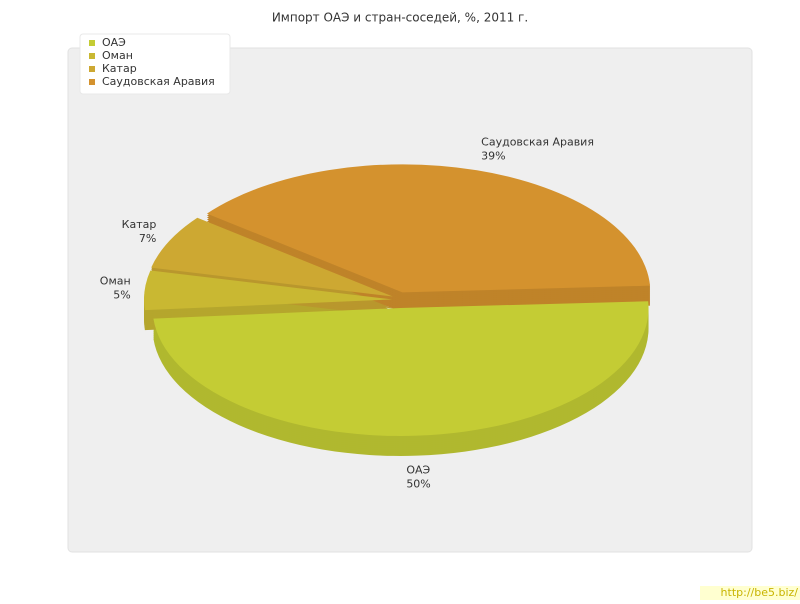 The image size is (800, 604). Describe the element at coordinates (158, 81) in the screenshot. I see `legend-label: Саудовская Аравия` at that location.